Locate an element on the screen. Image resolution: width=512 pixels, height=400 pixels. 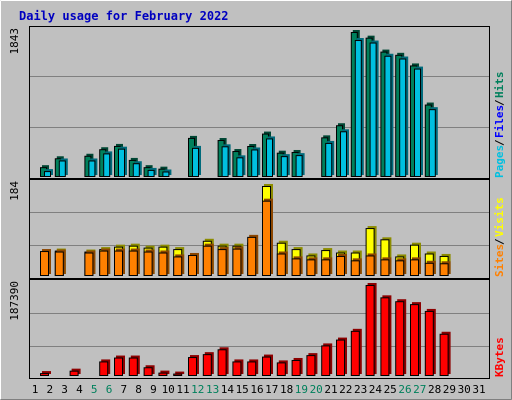
x-tick-label: 20 is located at coordinates (316, 389).